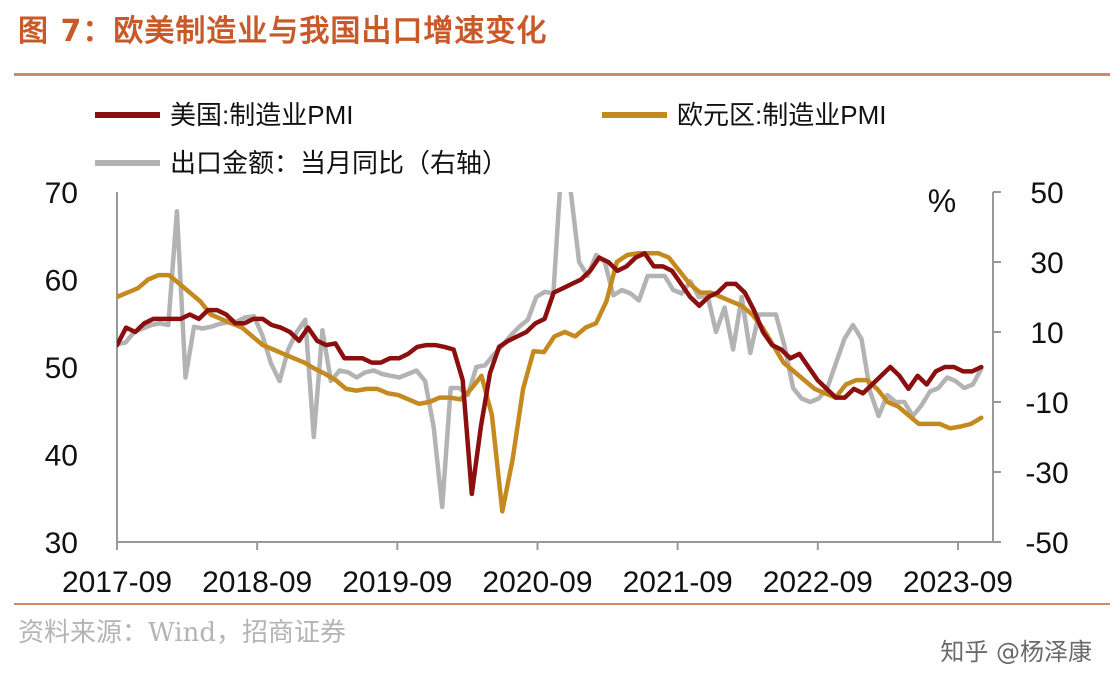 This screenshot has height=696, width=1120. I want to click on legend: 美国:制造业PMI 欧元区:制造业PMI 出口金额：当月同比（右轴）, so click(490, 139).